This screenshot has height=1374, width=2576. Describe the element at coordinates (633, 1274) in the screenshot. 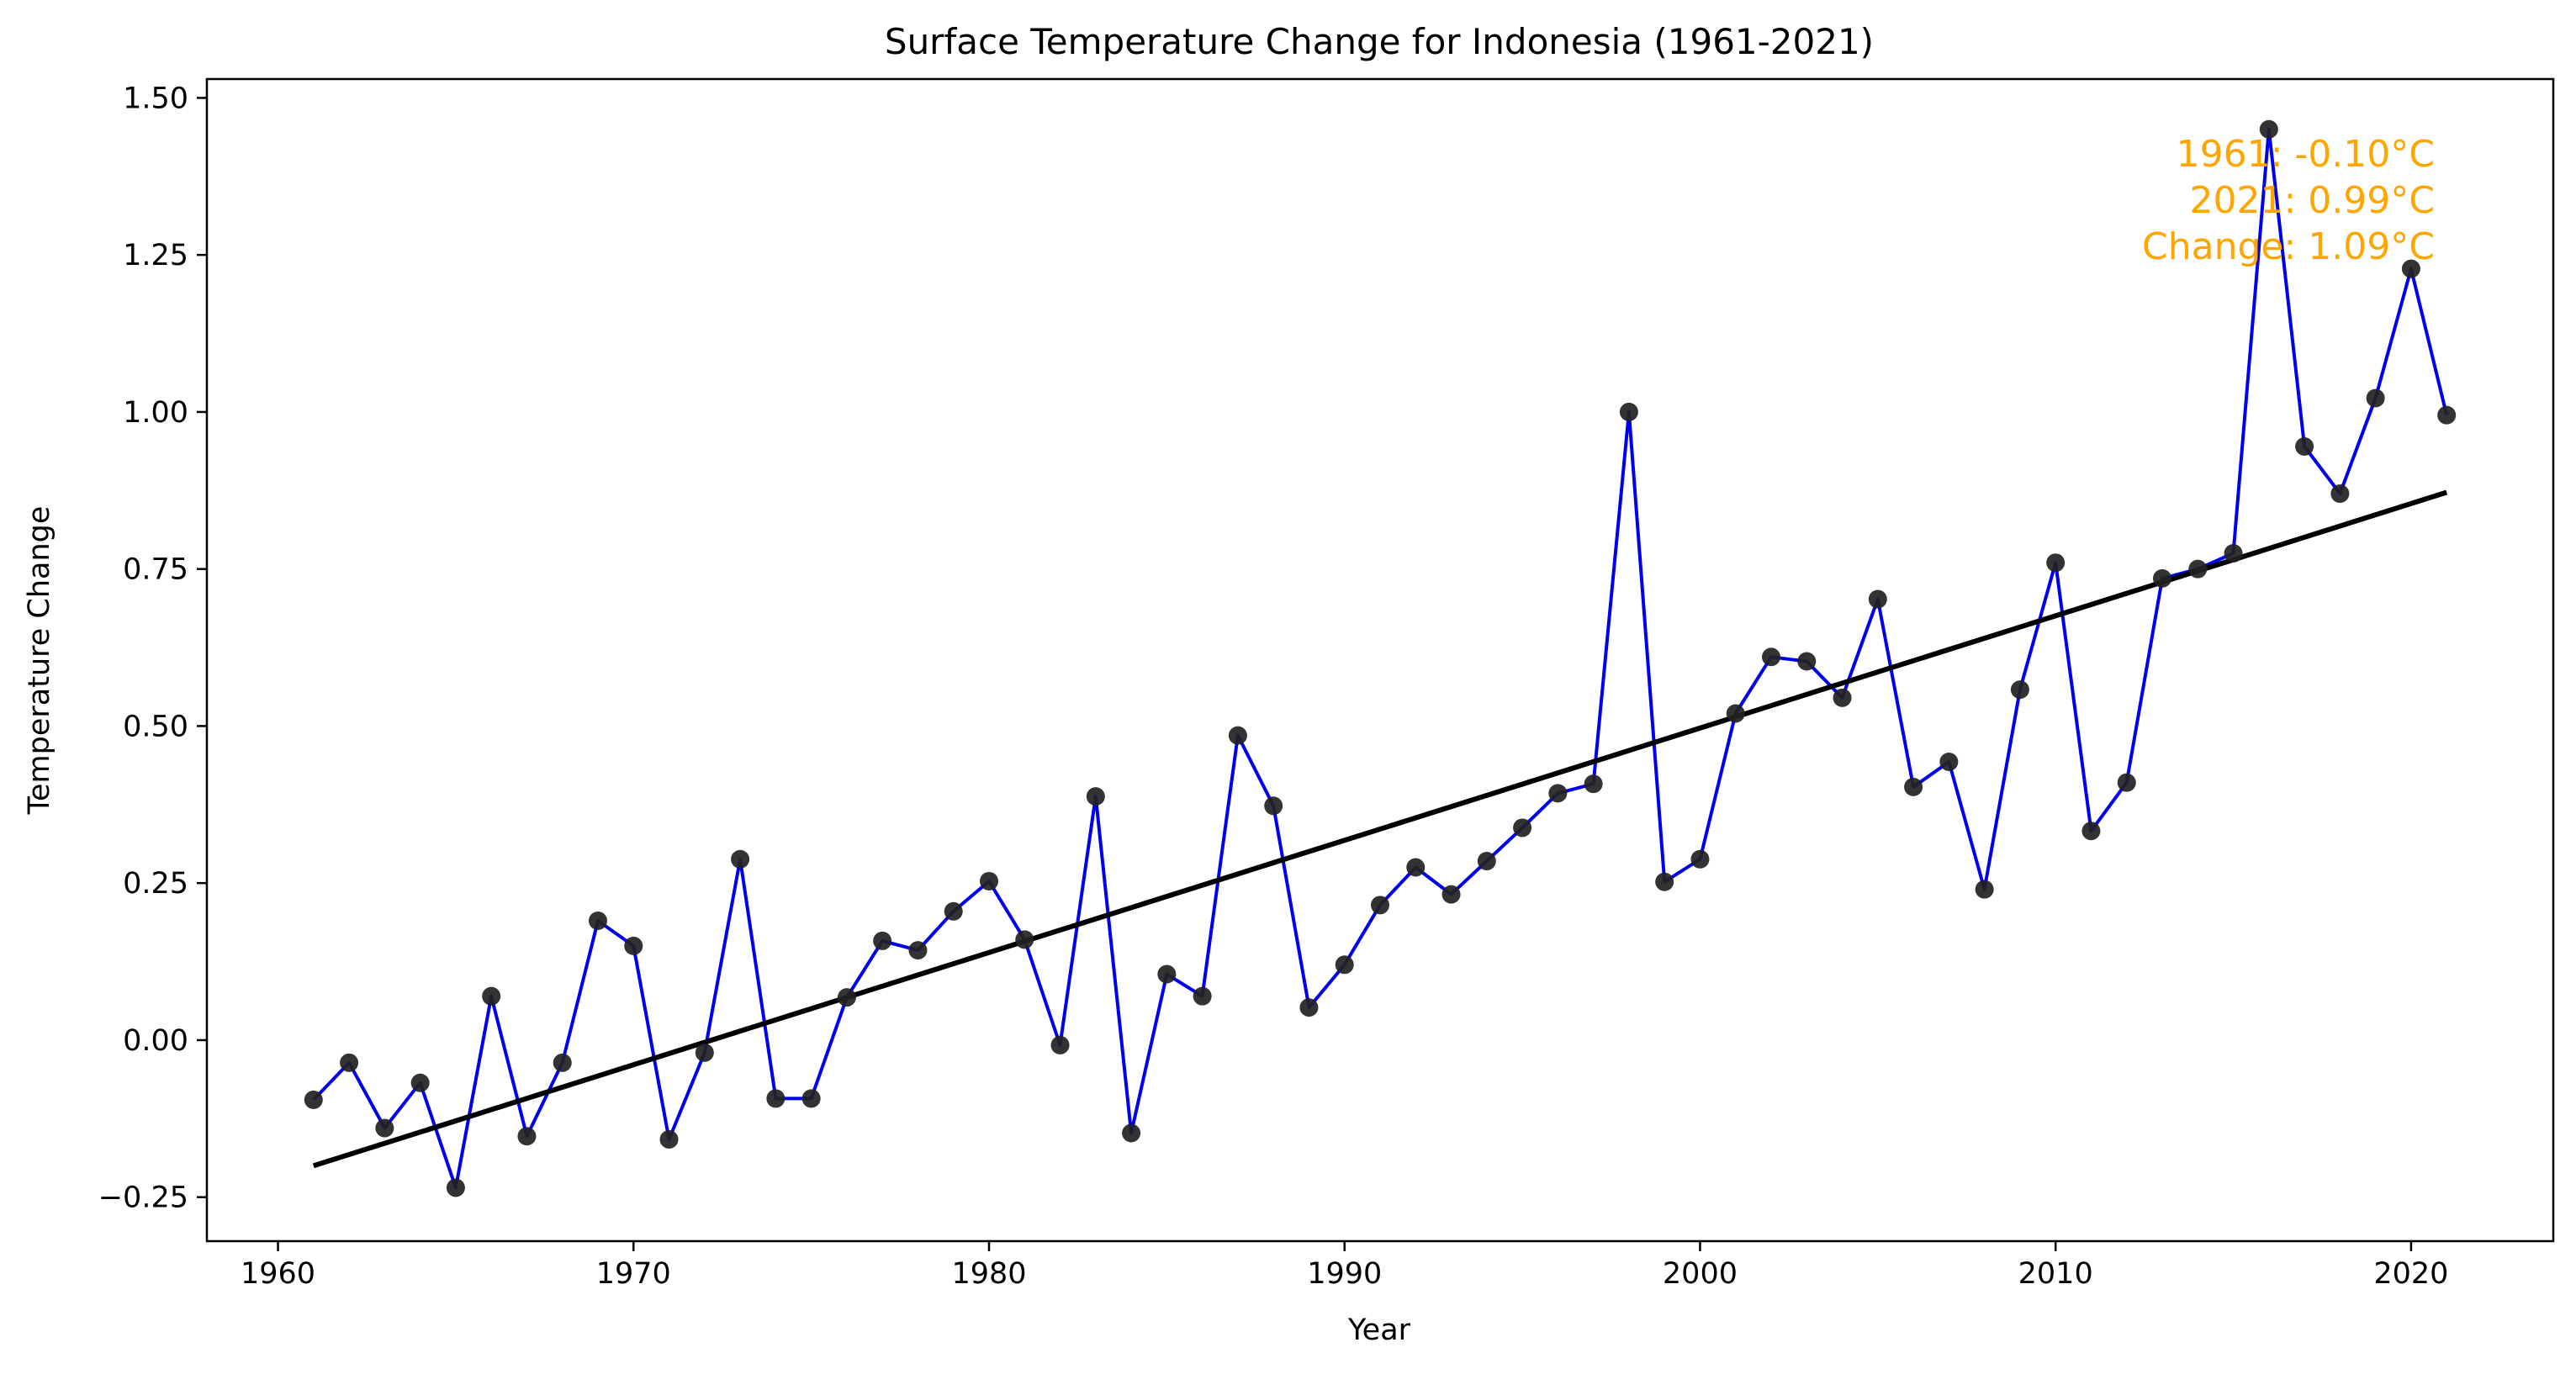

I see `x-tick-label: 1970` at that location.